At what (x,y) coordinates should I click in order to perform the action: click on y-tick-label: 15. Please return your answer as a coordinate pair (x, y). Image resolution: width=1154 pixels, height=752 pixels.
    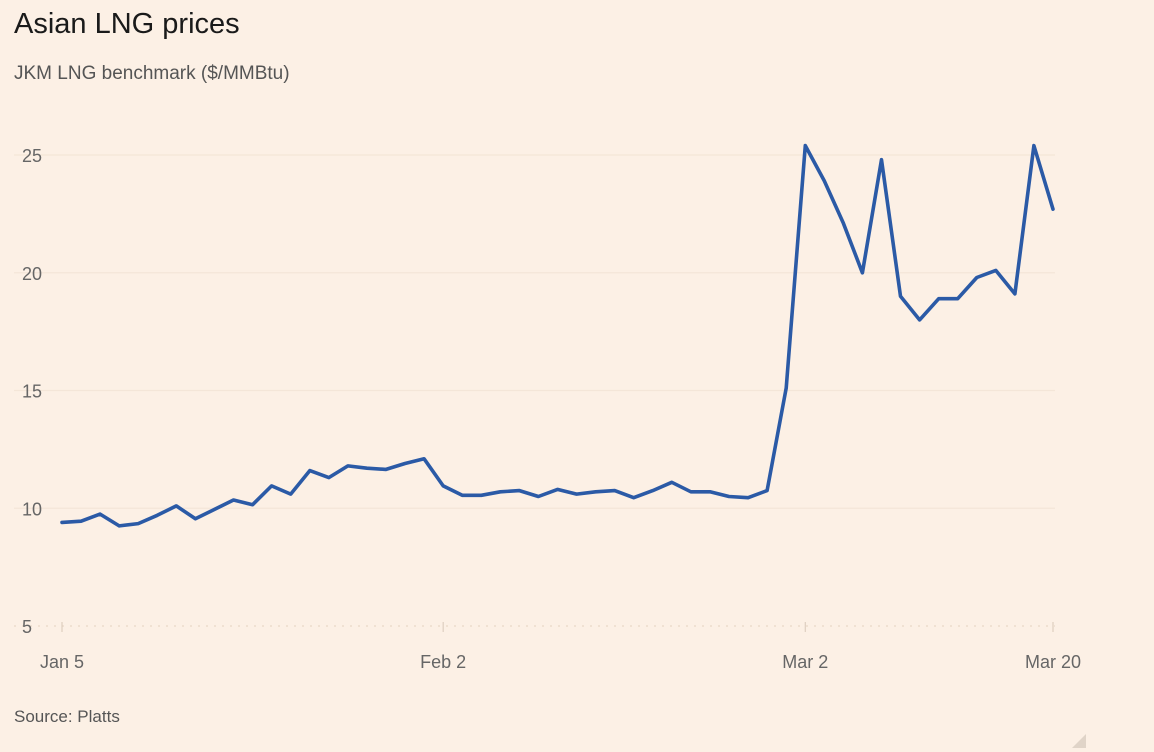
    Looking at the image, I should click on (32, 392).